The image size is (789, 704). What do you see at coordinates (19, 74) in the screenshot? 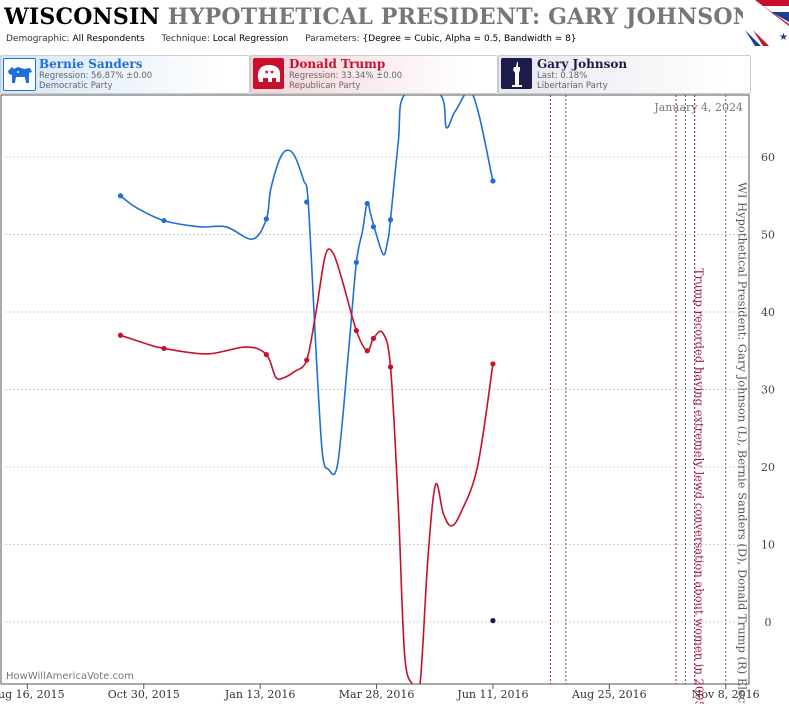
I see `donkey-icon` at bounding box center [19, 74].